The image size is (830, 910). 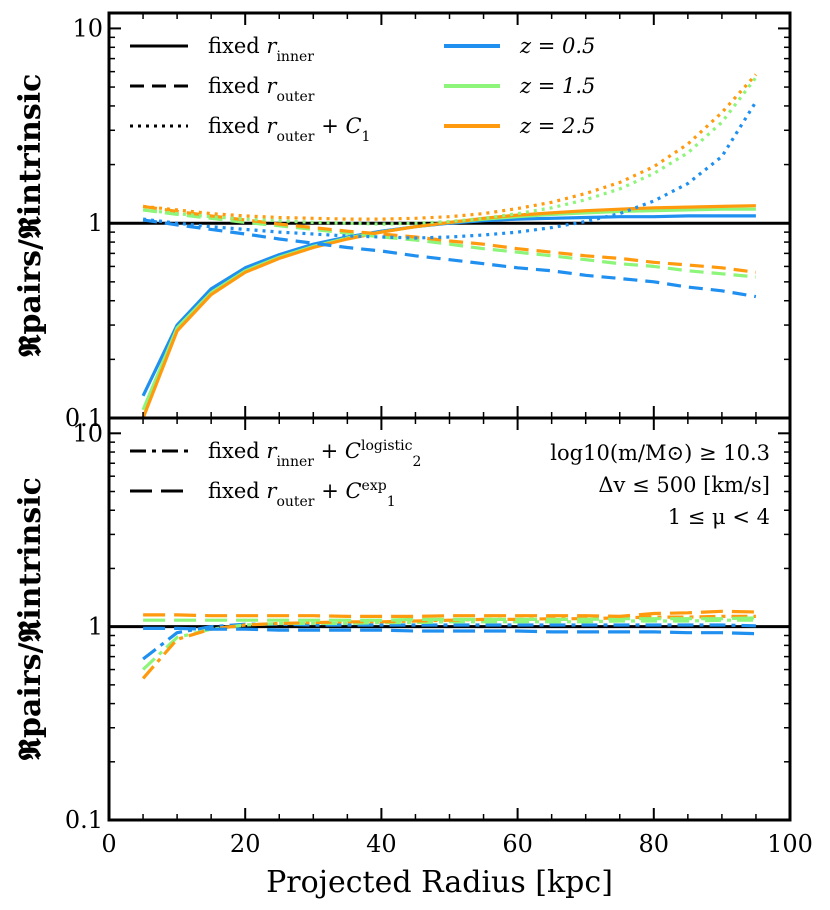 What do you see at coordinates (261, 49) in the screenshot?
I see `legend-entry-solid: fixed rinner` at bounding box center [261, 49].